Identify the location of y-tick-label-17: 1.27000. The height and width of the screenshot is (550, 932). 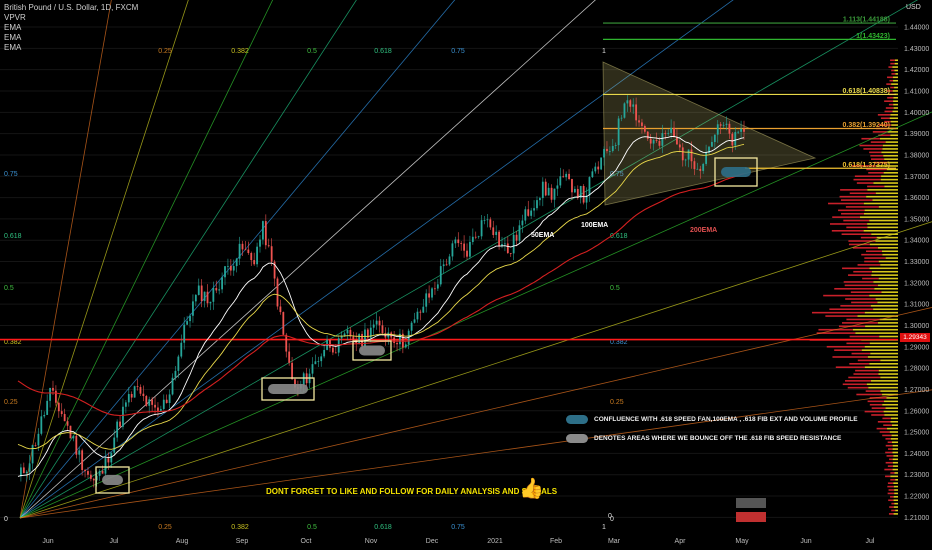
(916, 390).